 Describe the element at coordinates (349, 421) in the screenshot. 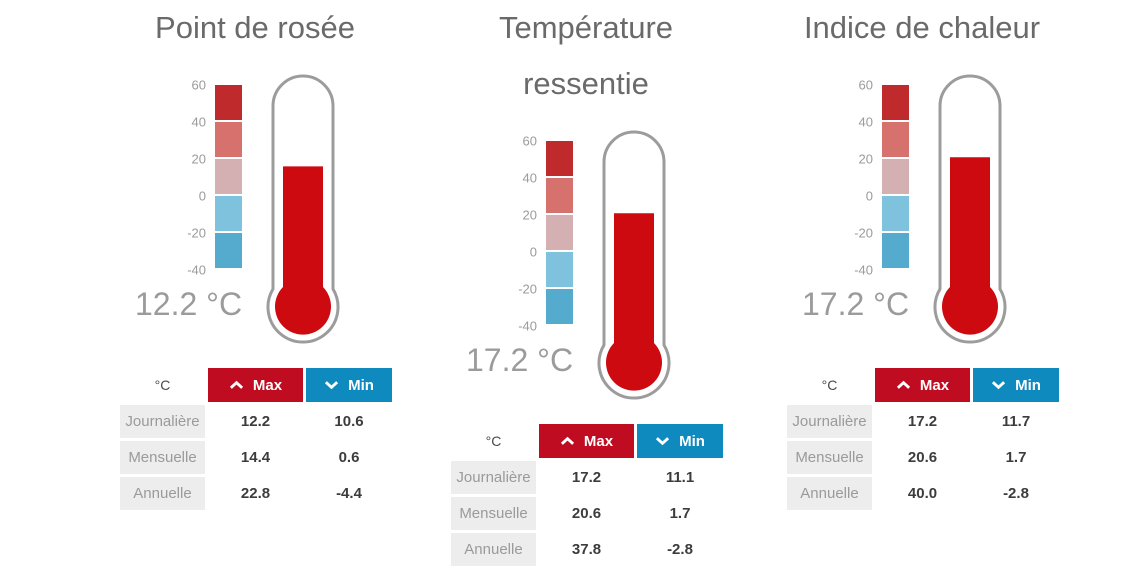

I see `min-value: 10.6` at that location.